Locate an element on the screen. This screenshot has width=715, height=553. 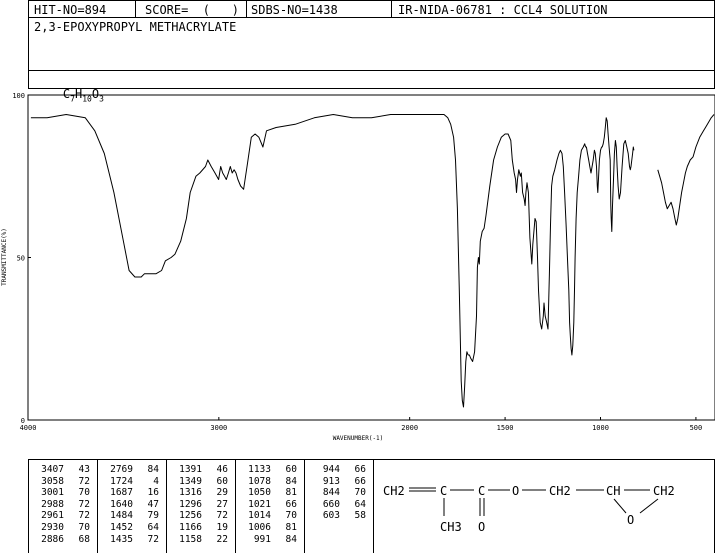
peak-transmittance: 68 is located at coordinates (84, 539).